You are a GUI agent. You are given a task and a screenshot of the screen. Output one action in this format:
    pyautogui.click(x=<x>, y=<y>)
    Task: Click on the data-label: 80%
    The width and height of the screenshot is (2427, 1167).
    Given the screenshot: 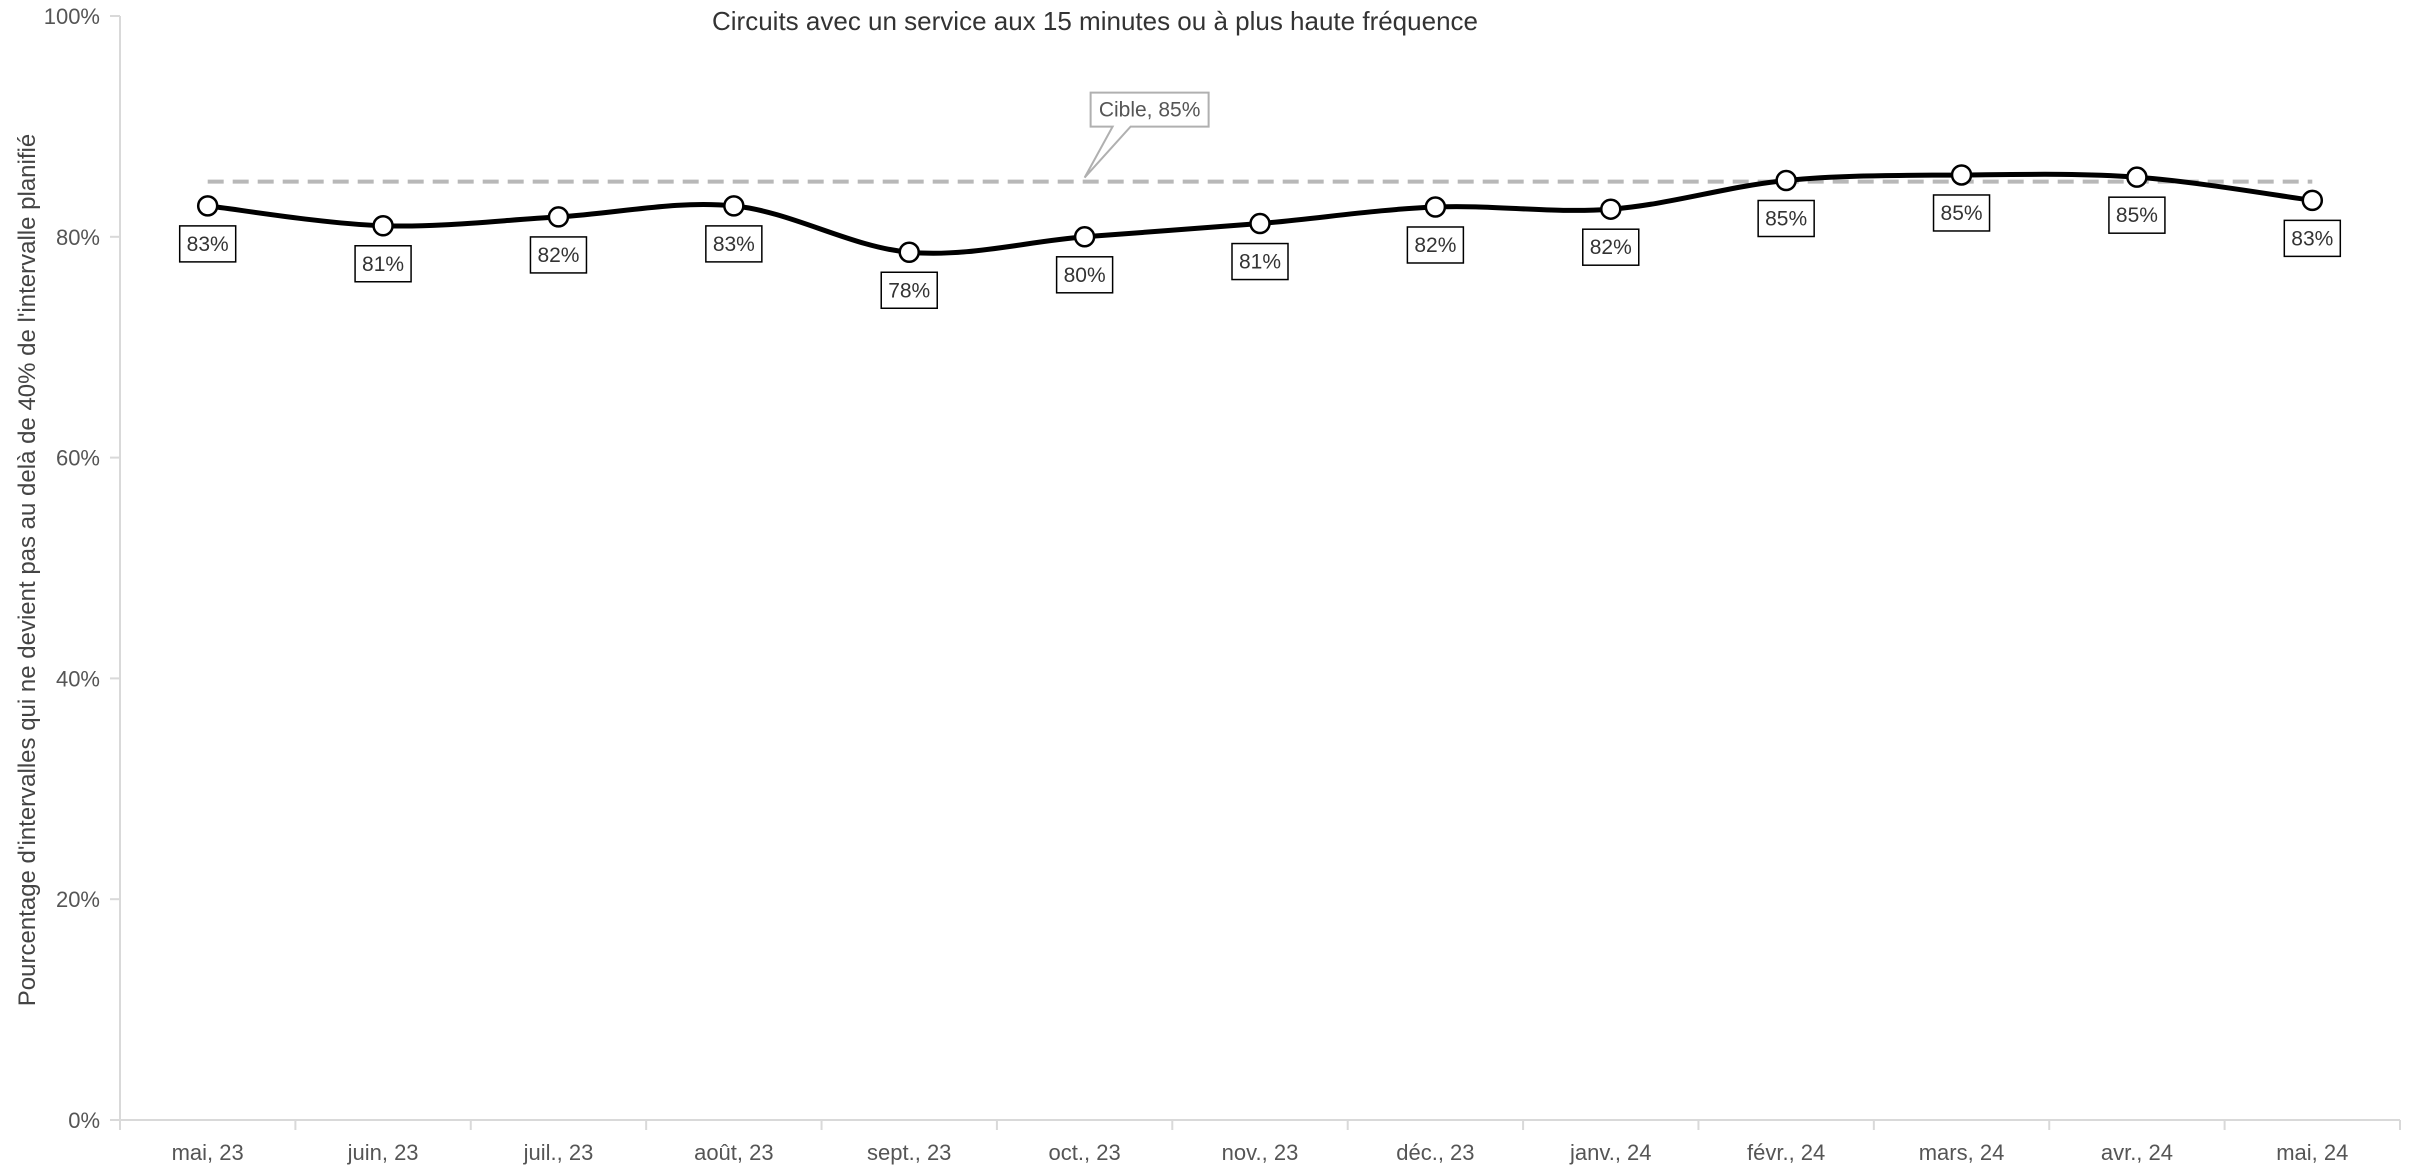 What is the action you would take?
    pyautogui.click(x=1084, y=275)
    